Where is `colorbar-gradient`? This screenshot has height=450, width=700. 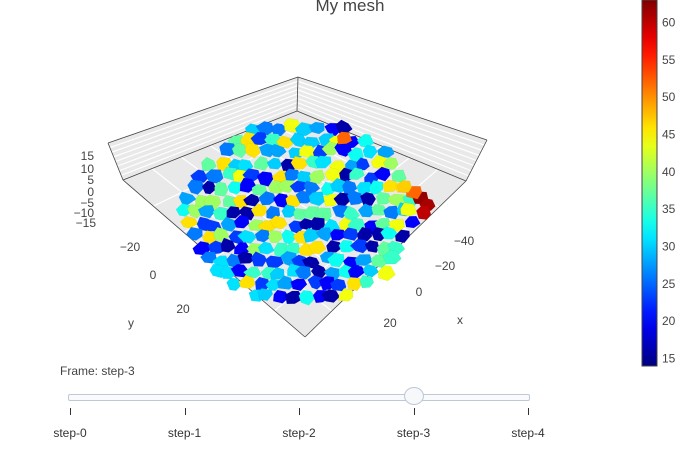
colorbar-gradient is located at coordinates (649, 183).